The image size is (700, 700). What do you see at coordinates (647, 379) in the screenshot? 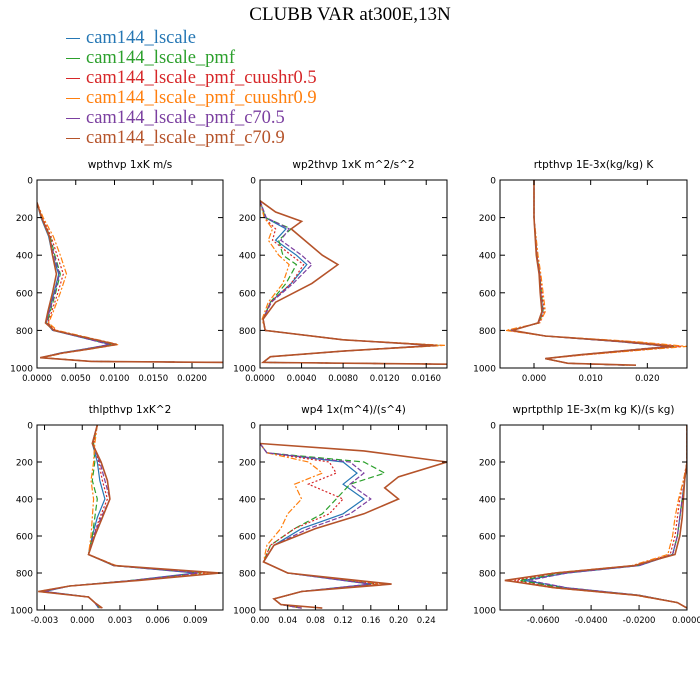
I see `x-tick-label: 0.020` at bounding box center [647, 379].